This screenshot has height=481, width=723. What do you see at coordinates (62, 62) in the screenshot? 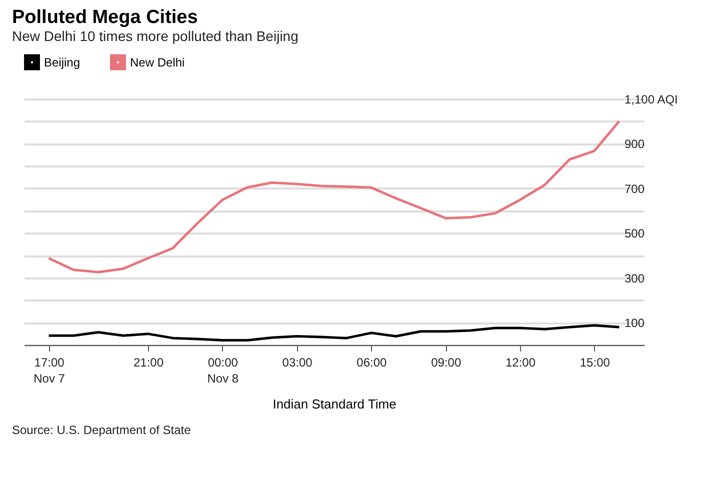
I see `legend-label: Beijing` at bounding box center [62, 62].